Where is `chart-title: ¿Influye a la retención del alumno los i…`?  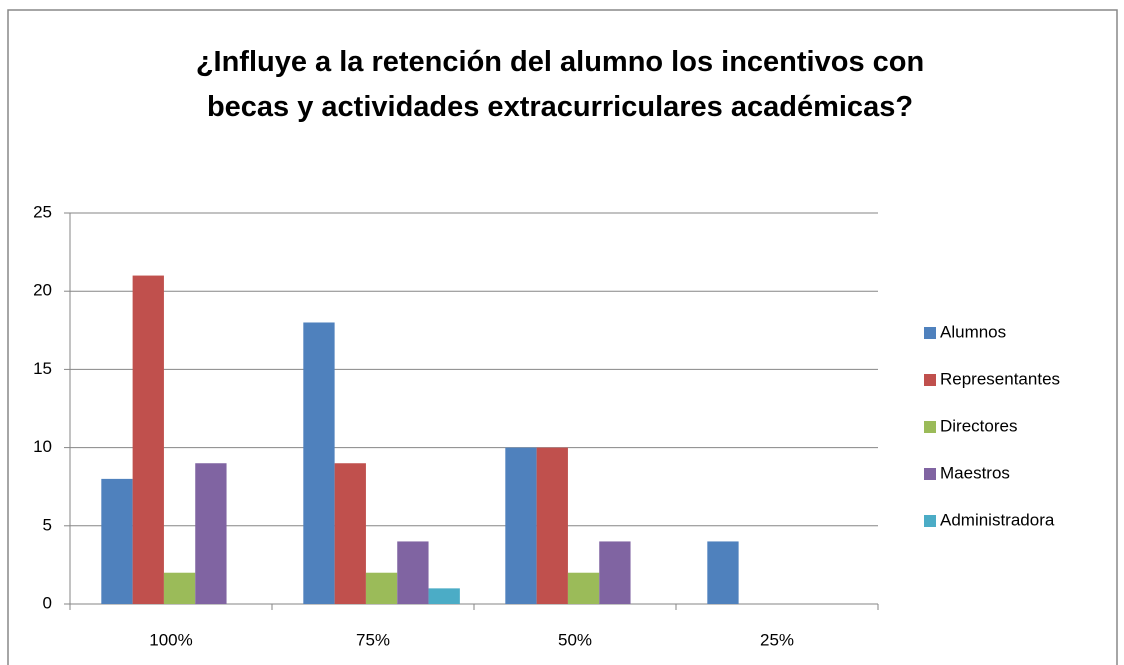 chart-title: ¿Influye a la retención del alumno los i… is located at coordinates (560, 84).